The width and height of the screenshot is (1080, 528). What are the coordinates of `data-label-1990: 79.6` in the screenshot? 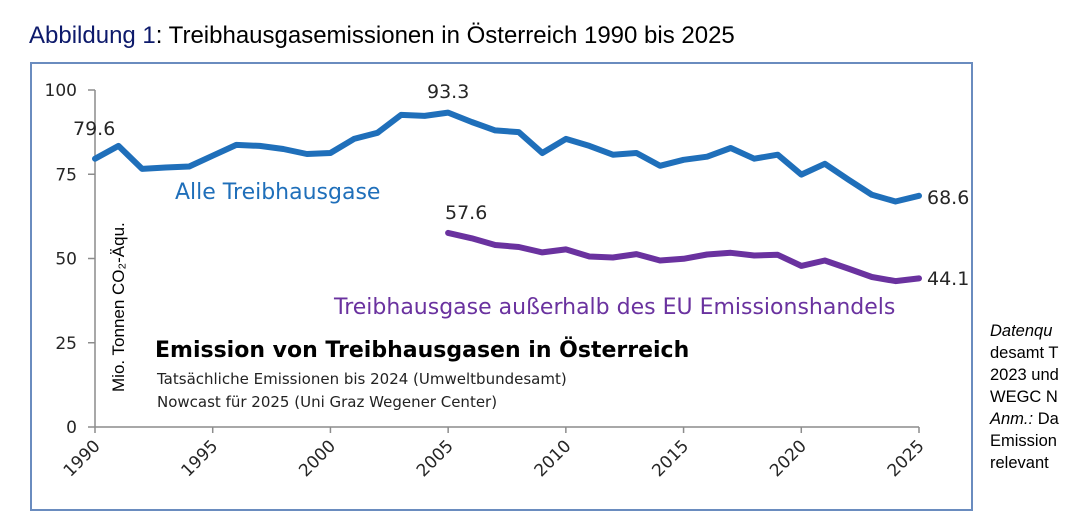 It's located at (94, 129).